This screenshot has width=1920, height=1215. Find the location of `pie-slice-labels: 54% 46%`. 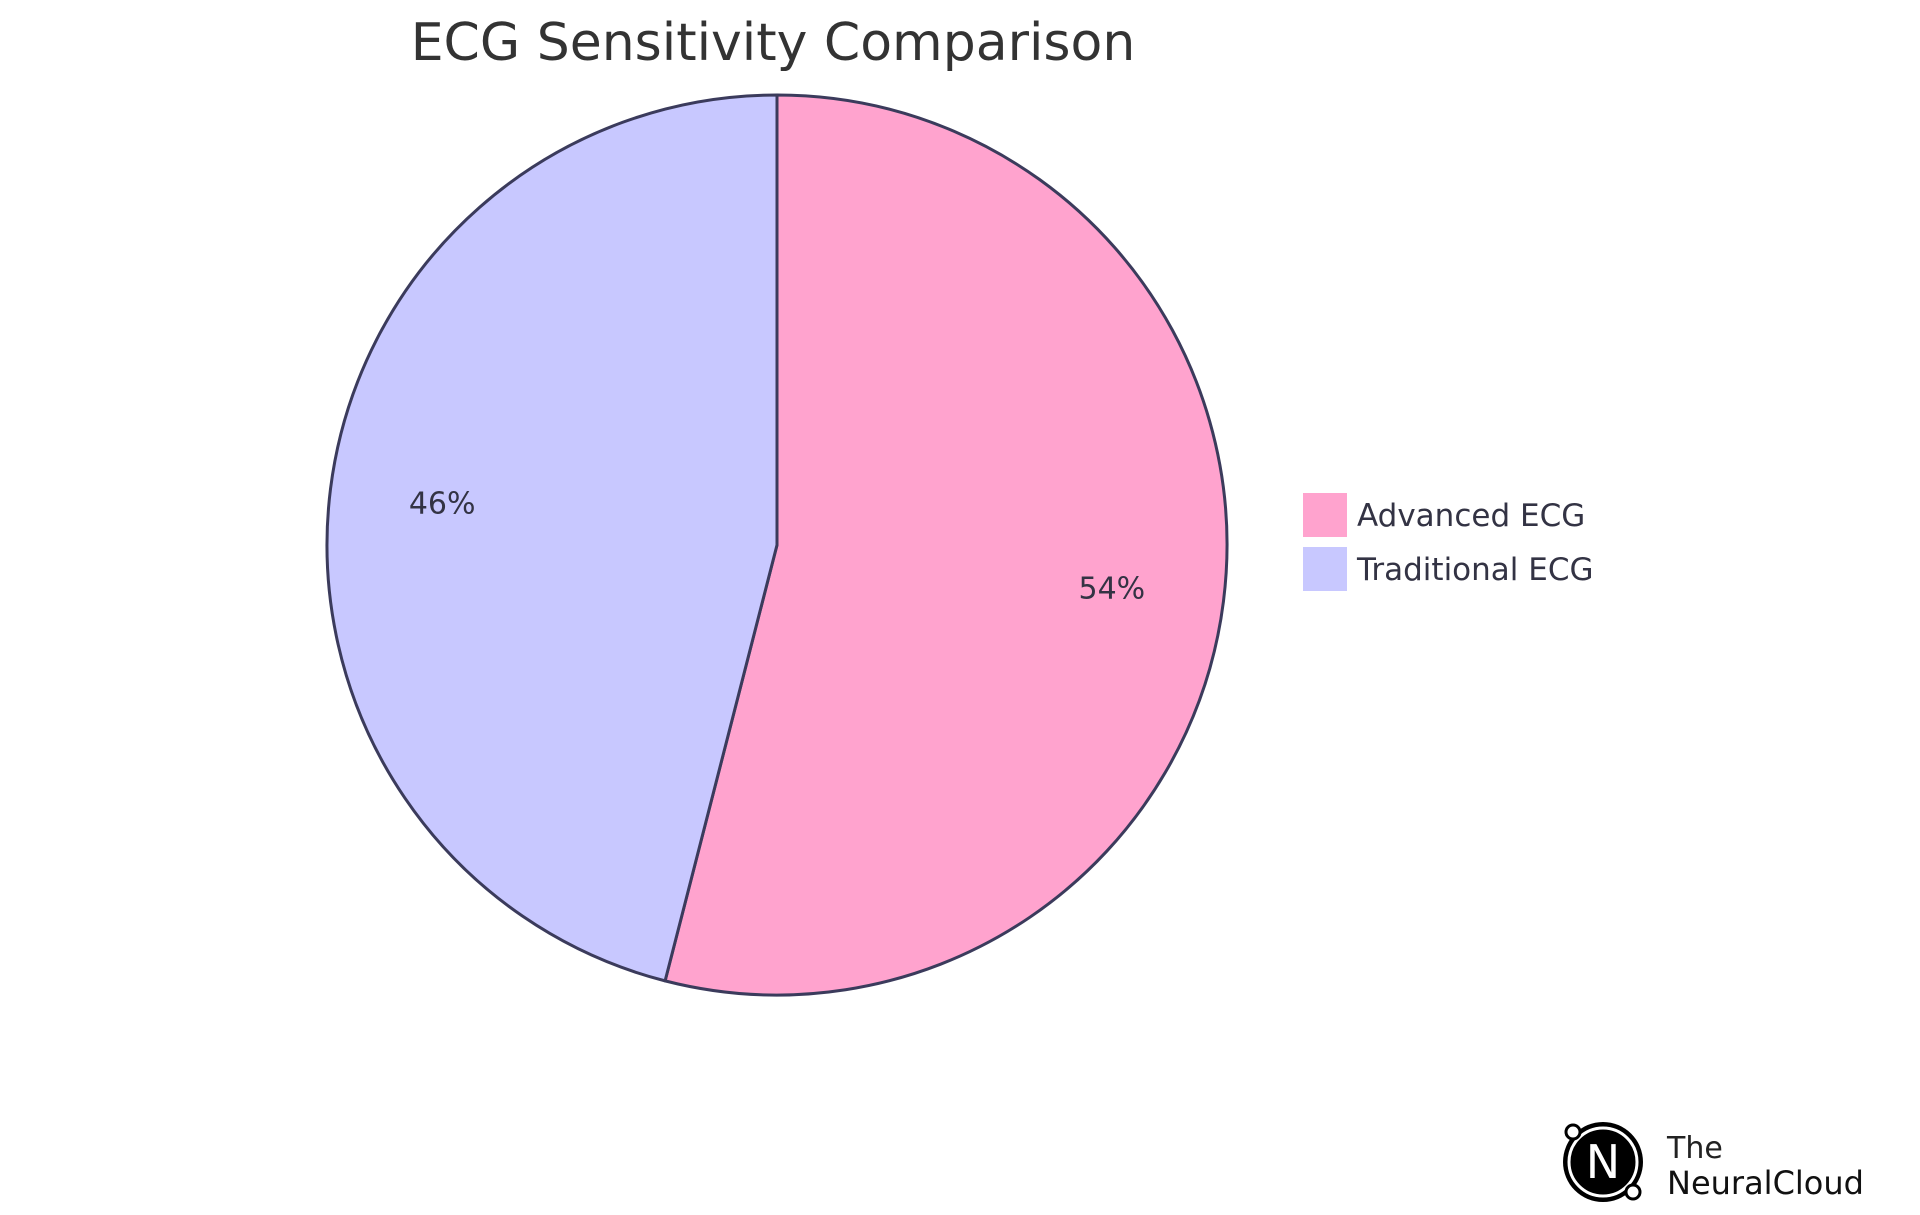

pie-slice-labels: 54% 46% is located at coordinates (777, 547).